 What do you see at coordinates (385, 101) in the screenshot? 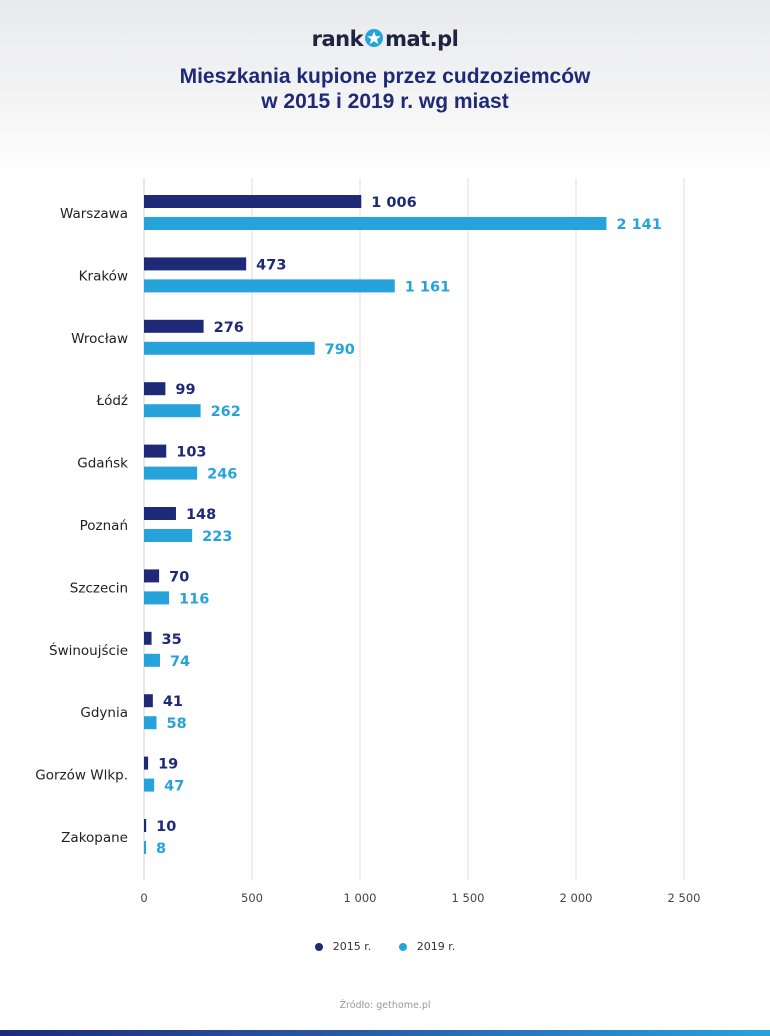
I see `chart-title-line-2: w 2015 i 2019 r. wg miast` at bounding box center [385, 101].